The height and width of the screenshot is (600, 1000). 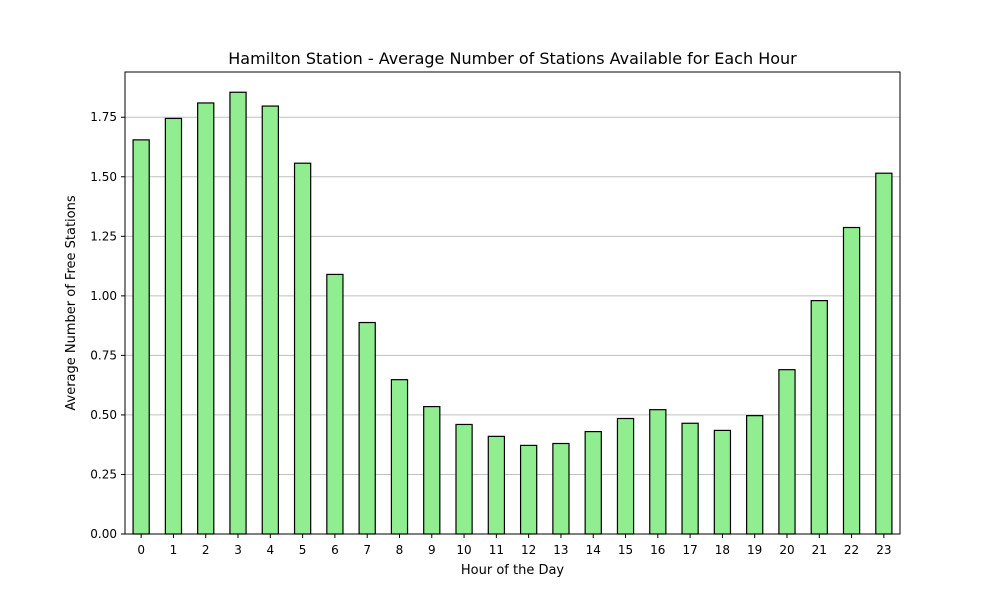 What do you see at coordinates (689, 550) in the screenshot?
I see `x-tick-label: 17` at bounding box center [689, 550].